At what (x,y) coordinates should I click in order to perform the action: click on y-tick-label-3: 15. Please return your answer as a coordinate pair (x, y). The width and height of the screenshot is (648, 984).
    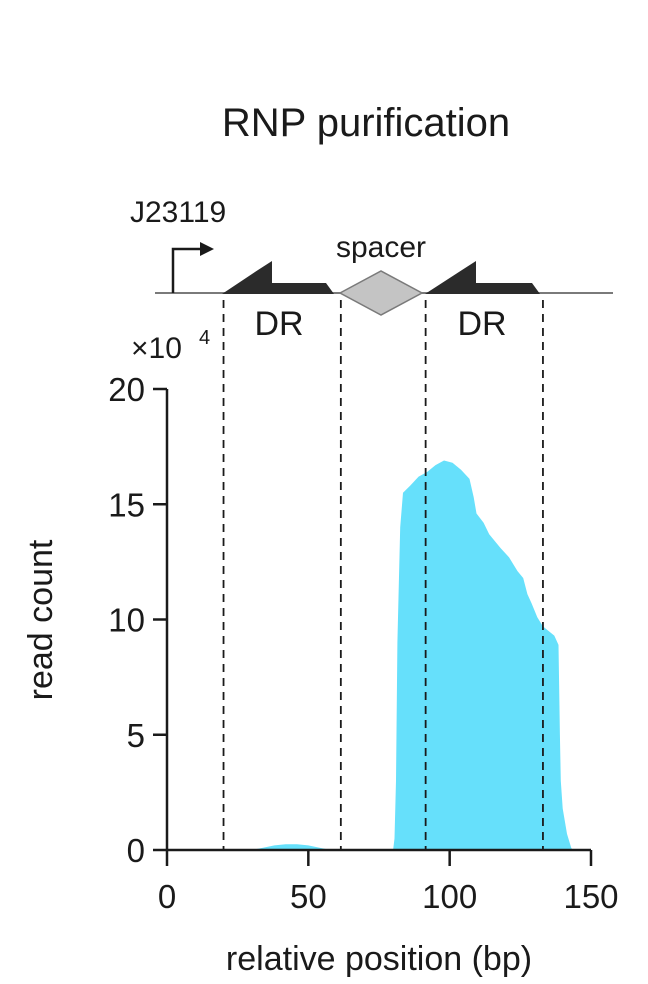
    Looking at the image, I should click on (126, 504).